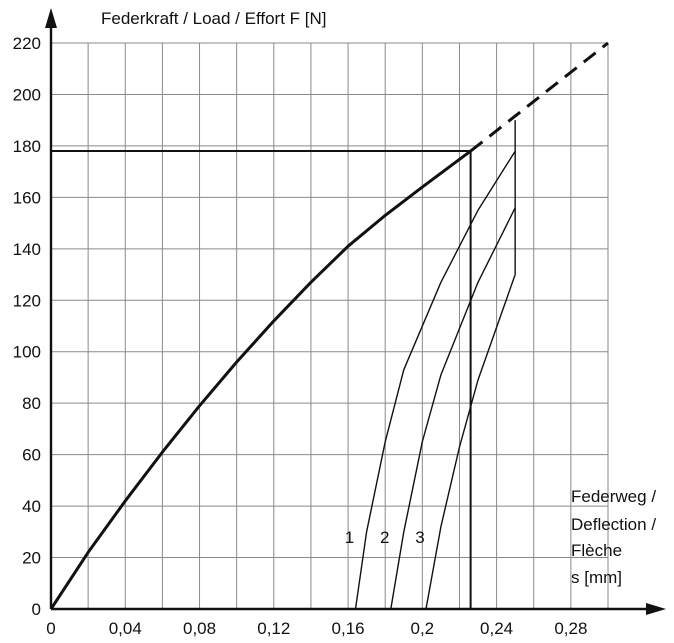  Describe the element at coordinates (27, 352) in the screenshot. I see `y-tick-label: 100` at that location.